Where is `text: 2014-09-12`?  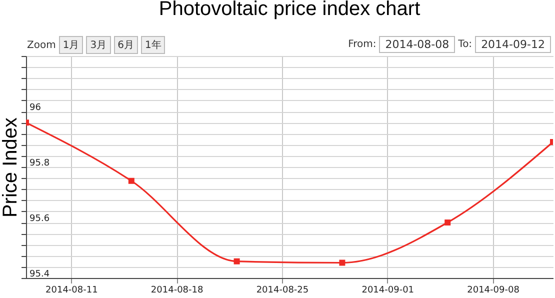
text: 2014-09-12 is located at coordinates (513, 44).